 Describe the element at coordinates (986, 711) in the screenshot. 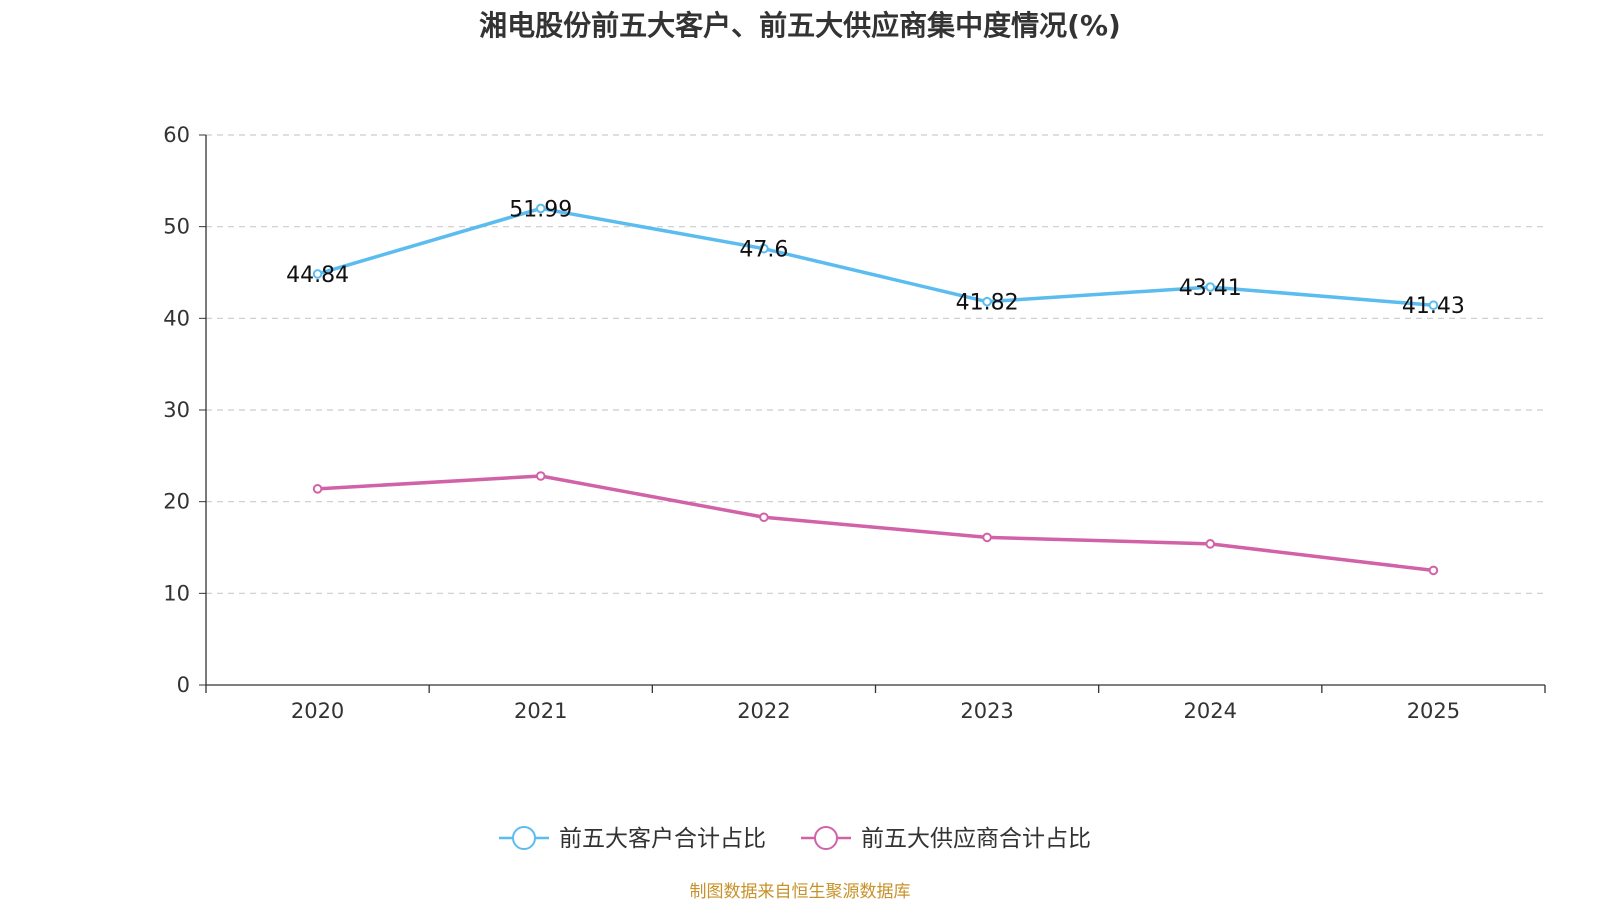

I see `x-tick-label: 2023` at that location.